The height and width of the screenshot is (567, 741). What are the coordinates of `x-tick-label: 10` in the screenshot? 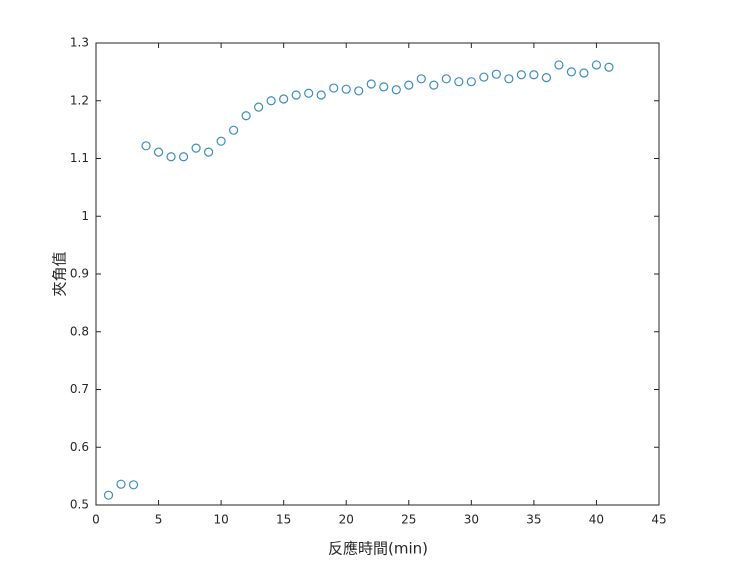 It's located at (220, 520).